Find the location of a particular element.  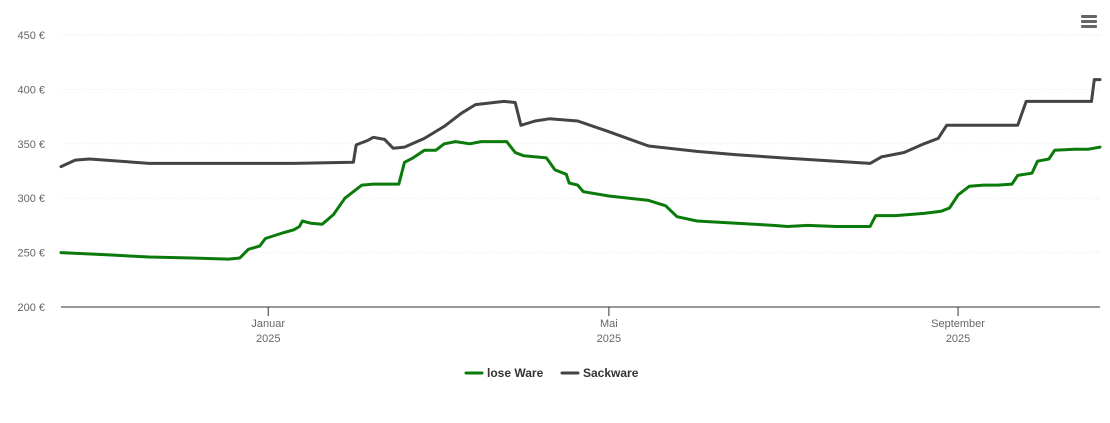

legend: lose Ware Sackware is located at coordinates (551, 373).